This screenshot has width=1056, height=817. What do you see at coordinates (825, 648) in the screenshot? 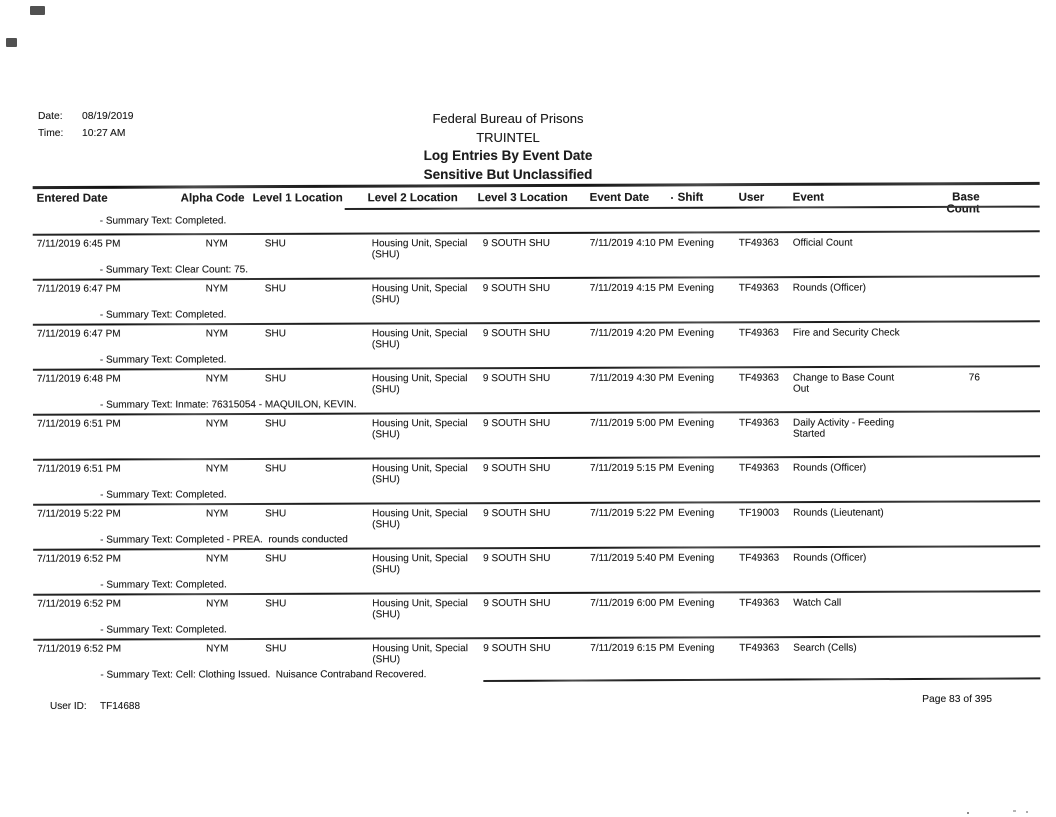
I see `cell-event: Search (Cells)` at bounding box center [825, 648].